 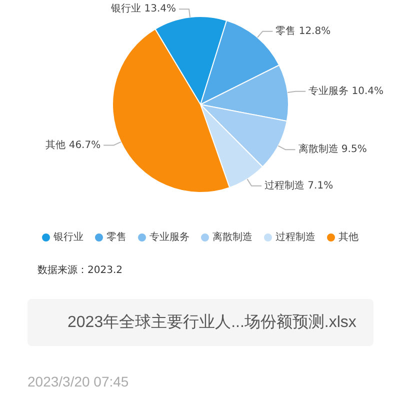 I want to click on legend-label: 离散制造, so click(x=232, y=237).